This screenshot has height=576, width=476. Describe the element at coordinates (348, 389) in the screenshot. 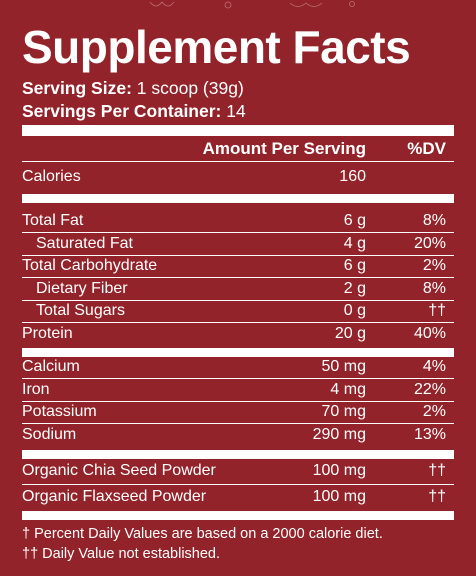

I see `nutrient-amount: 4 mg` at that location.